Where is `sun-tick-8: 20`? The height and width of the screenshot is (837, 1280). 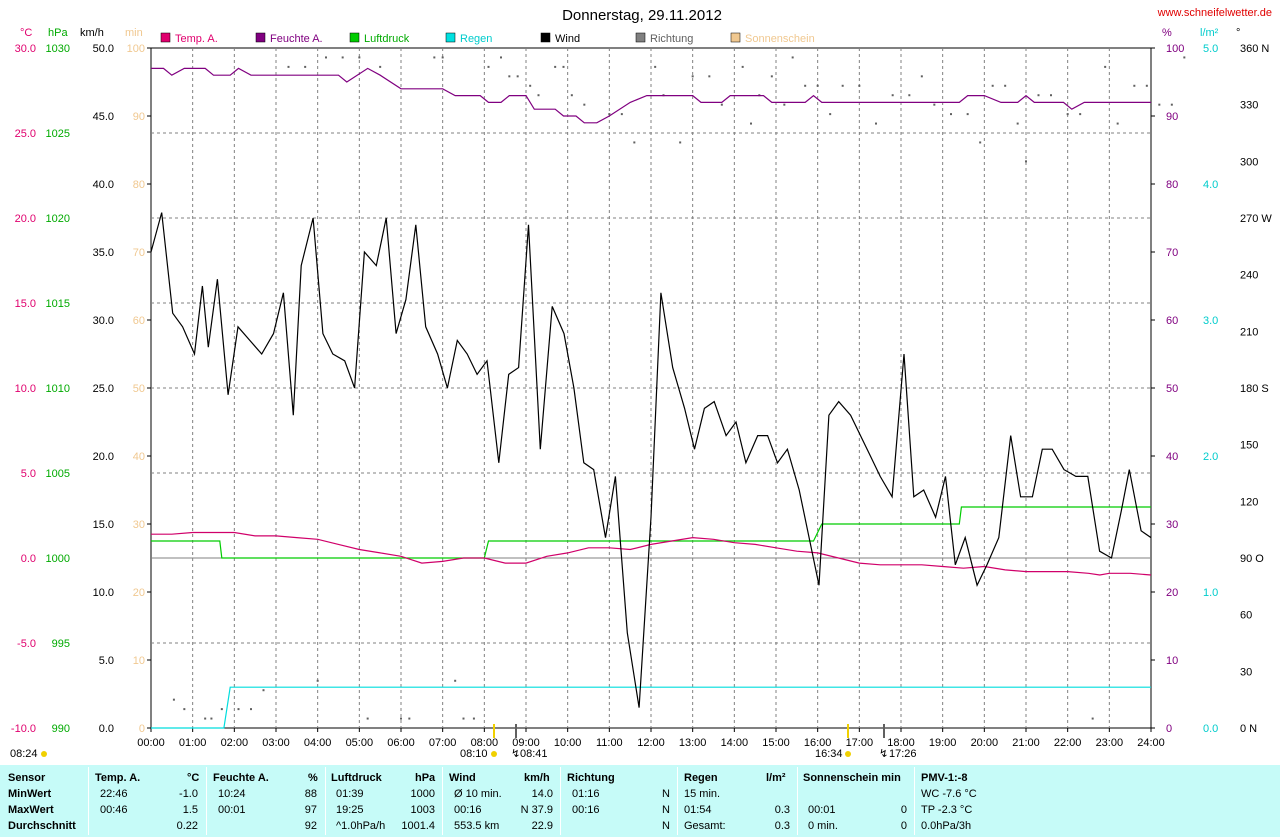 sun-tick-8: 20 is located at coordinates (139, 593).